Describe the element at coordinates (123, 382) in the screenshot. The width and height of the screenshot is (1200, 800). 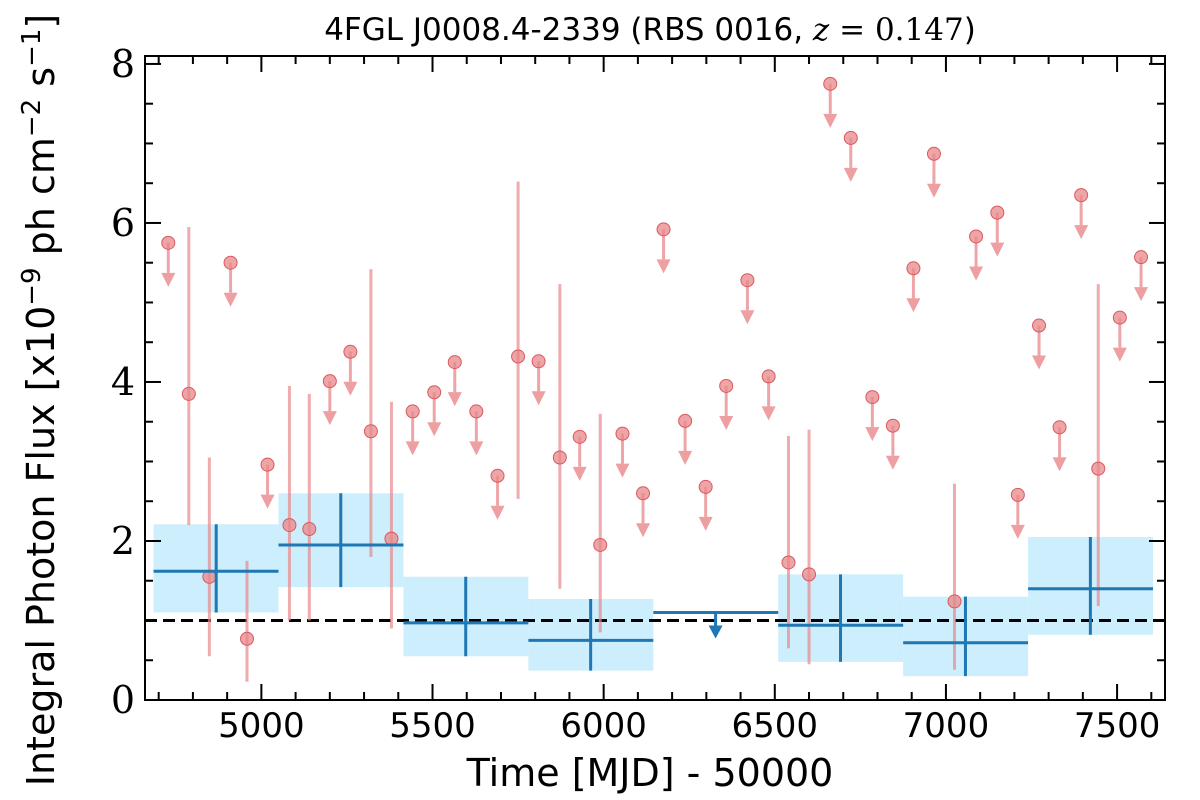
I see `y-tick-label-4: 4` at that location.